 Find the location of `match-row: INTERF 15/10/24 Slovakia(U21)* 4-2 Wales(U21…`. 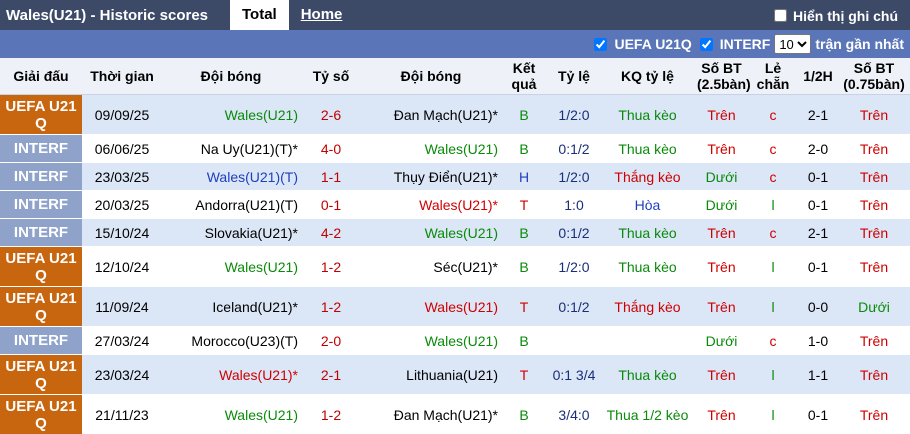

match-row: INTERF 15/10/24 Slovakia(U21)* 4-2 Wales(U21… is located at coordinates (455, 232).